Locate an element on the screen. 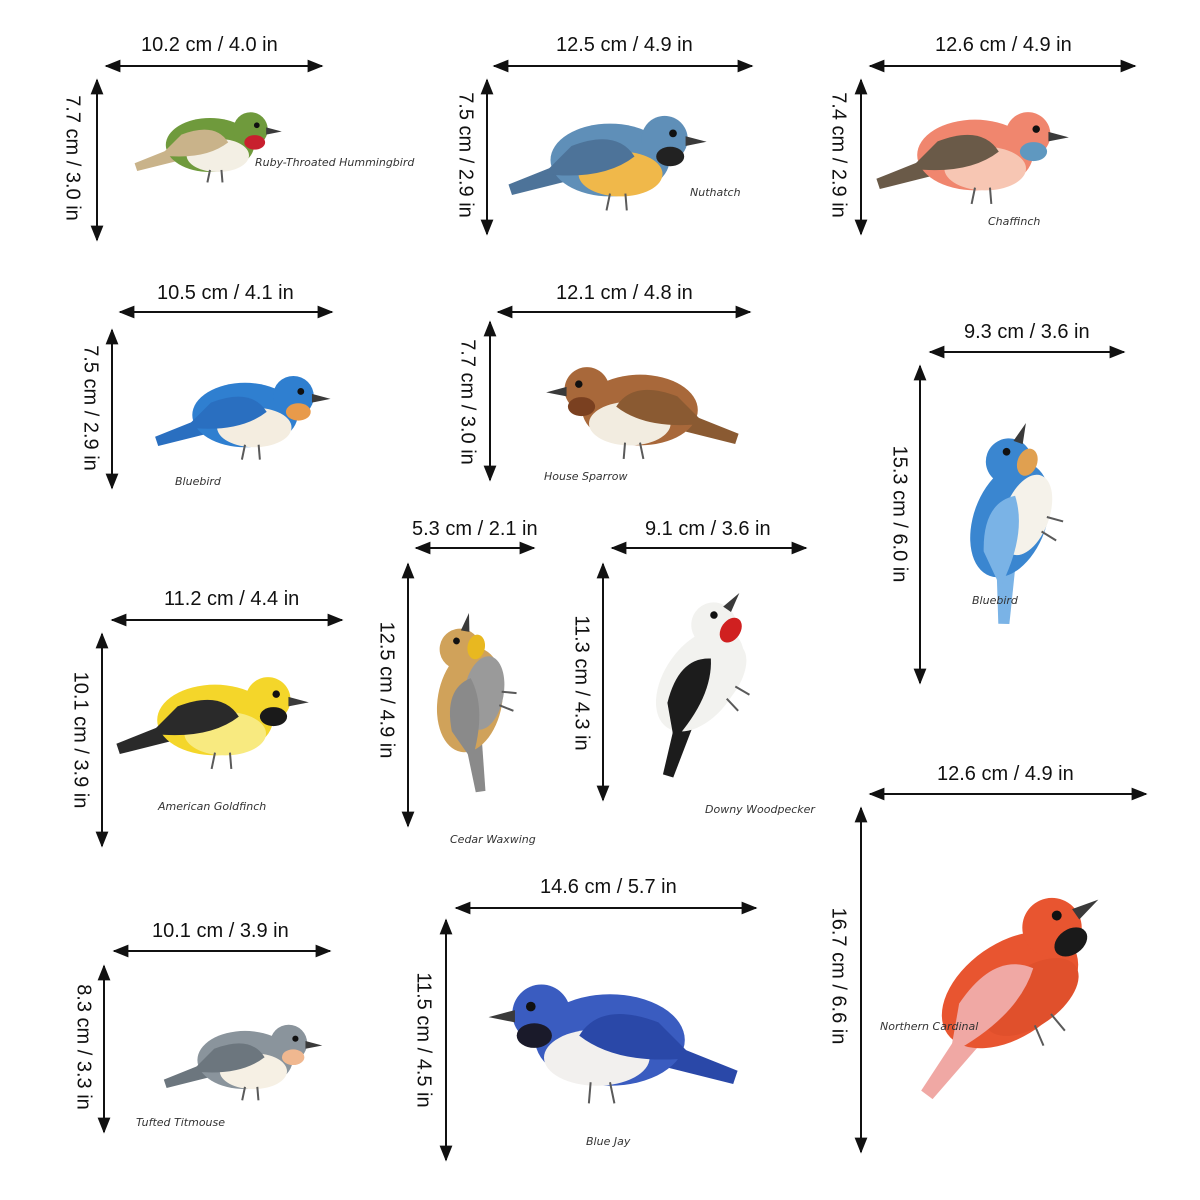  height-label-bluebird-flying: 15.3 cm / 6.0 in is located at coordinates (899, 514).